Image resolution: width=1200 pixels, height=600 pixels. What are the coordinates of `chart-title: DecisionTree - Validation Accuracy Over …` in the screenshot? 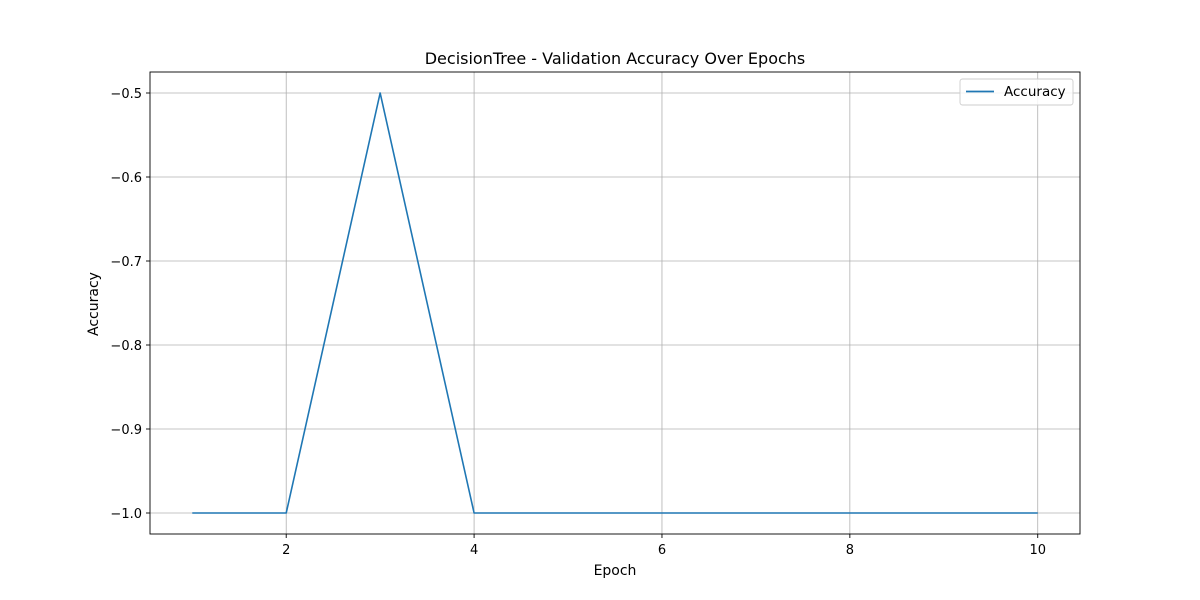 It's located at (615, 58).